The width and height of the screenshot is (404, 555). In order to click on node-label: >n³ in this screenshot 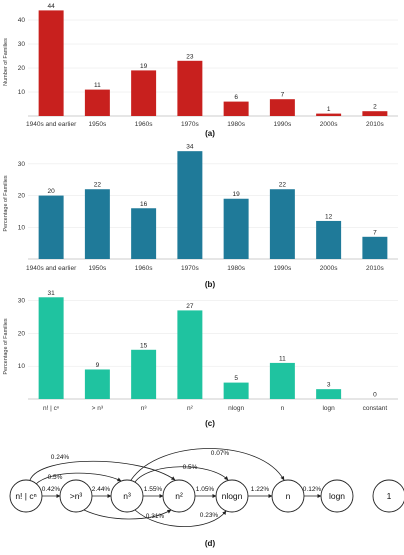, I will do `click(76, 496)`.